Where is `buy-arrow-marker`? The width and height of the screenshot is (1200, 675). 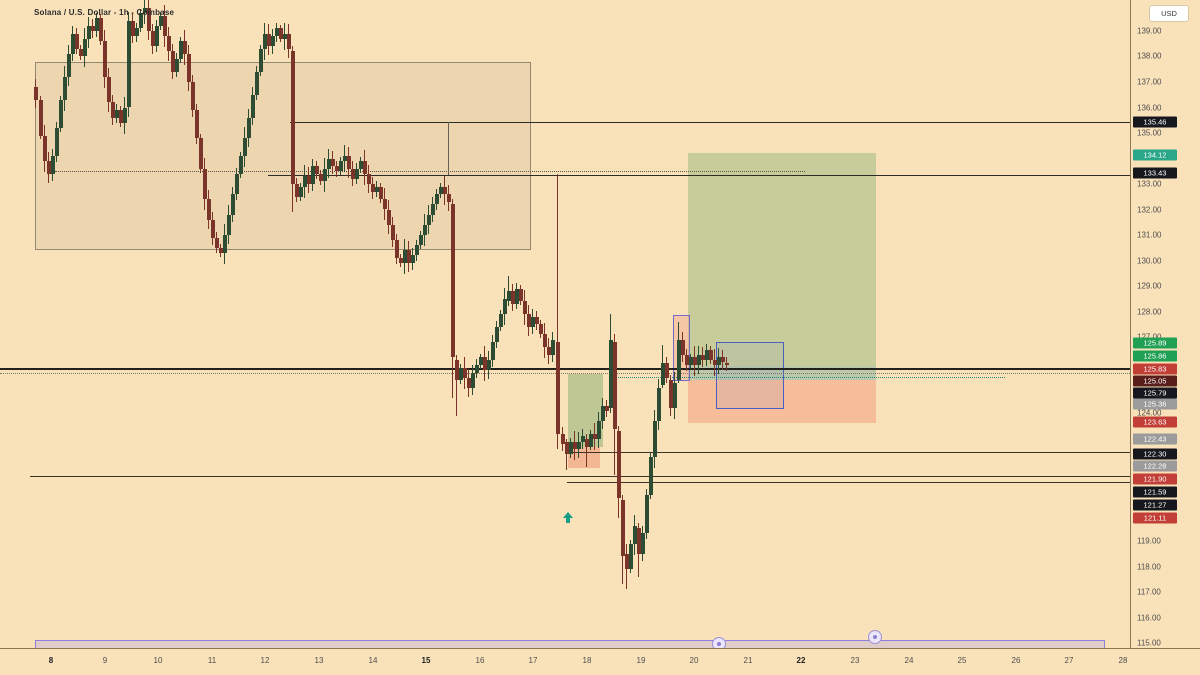
buy-arrow-marker is located at coordinates (568, 517).